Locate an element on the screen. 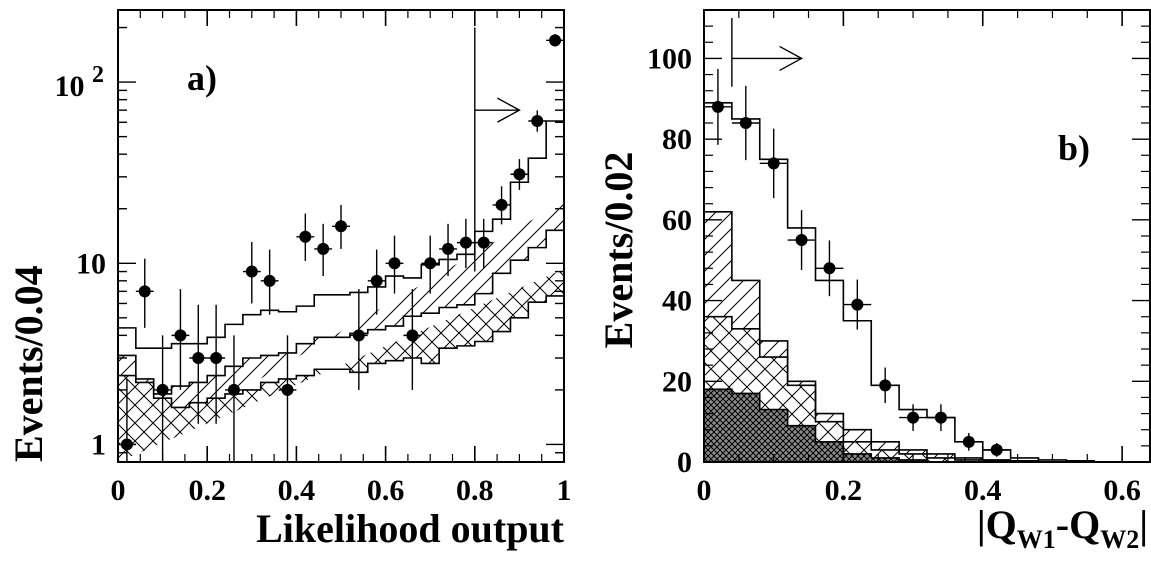 This screenshot has width=1151, height=561. x-tick-label: 1 is located at coordinates (564, 490).